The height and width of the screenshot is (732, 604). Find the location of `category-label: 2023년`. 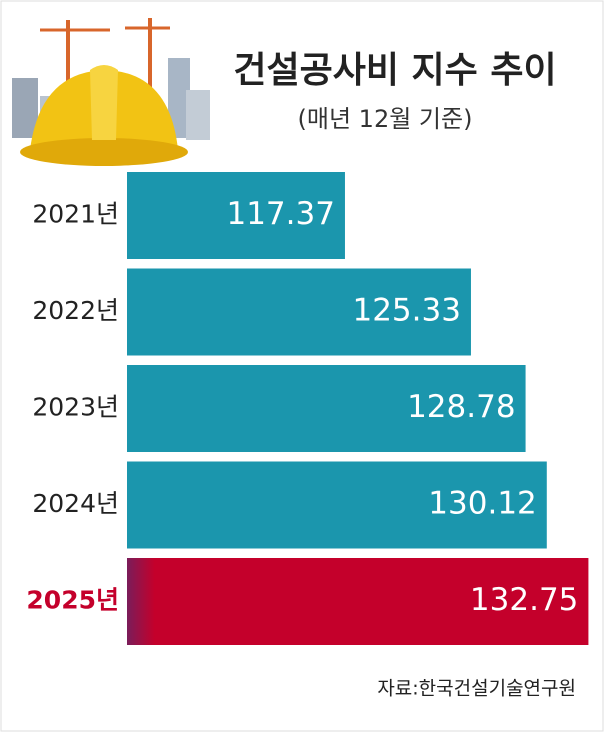

category-label: 2023년 is located at coordinates (75, 407).